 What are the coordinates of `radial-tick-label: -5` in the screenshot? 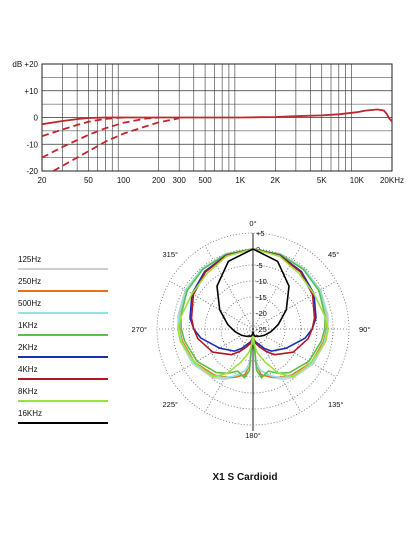 It's located at (259, 265).